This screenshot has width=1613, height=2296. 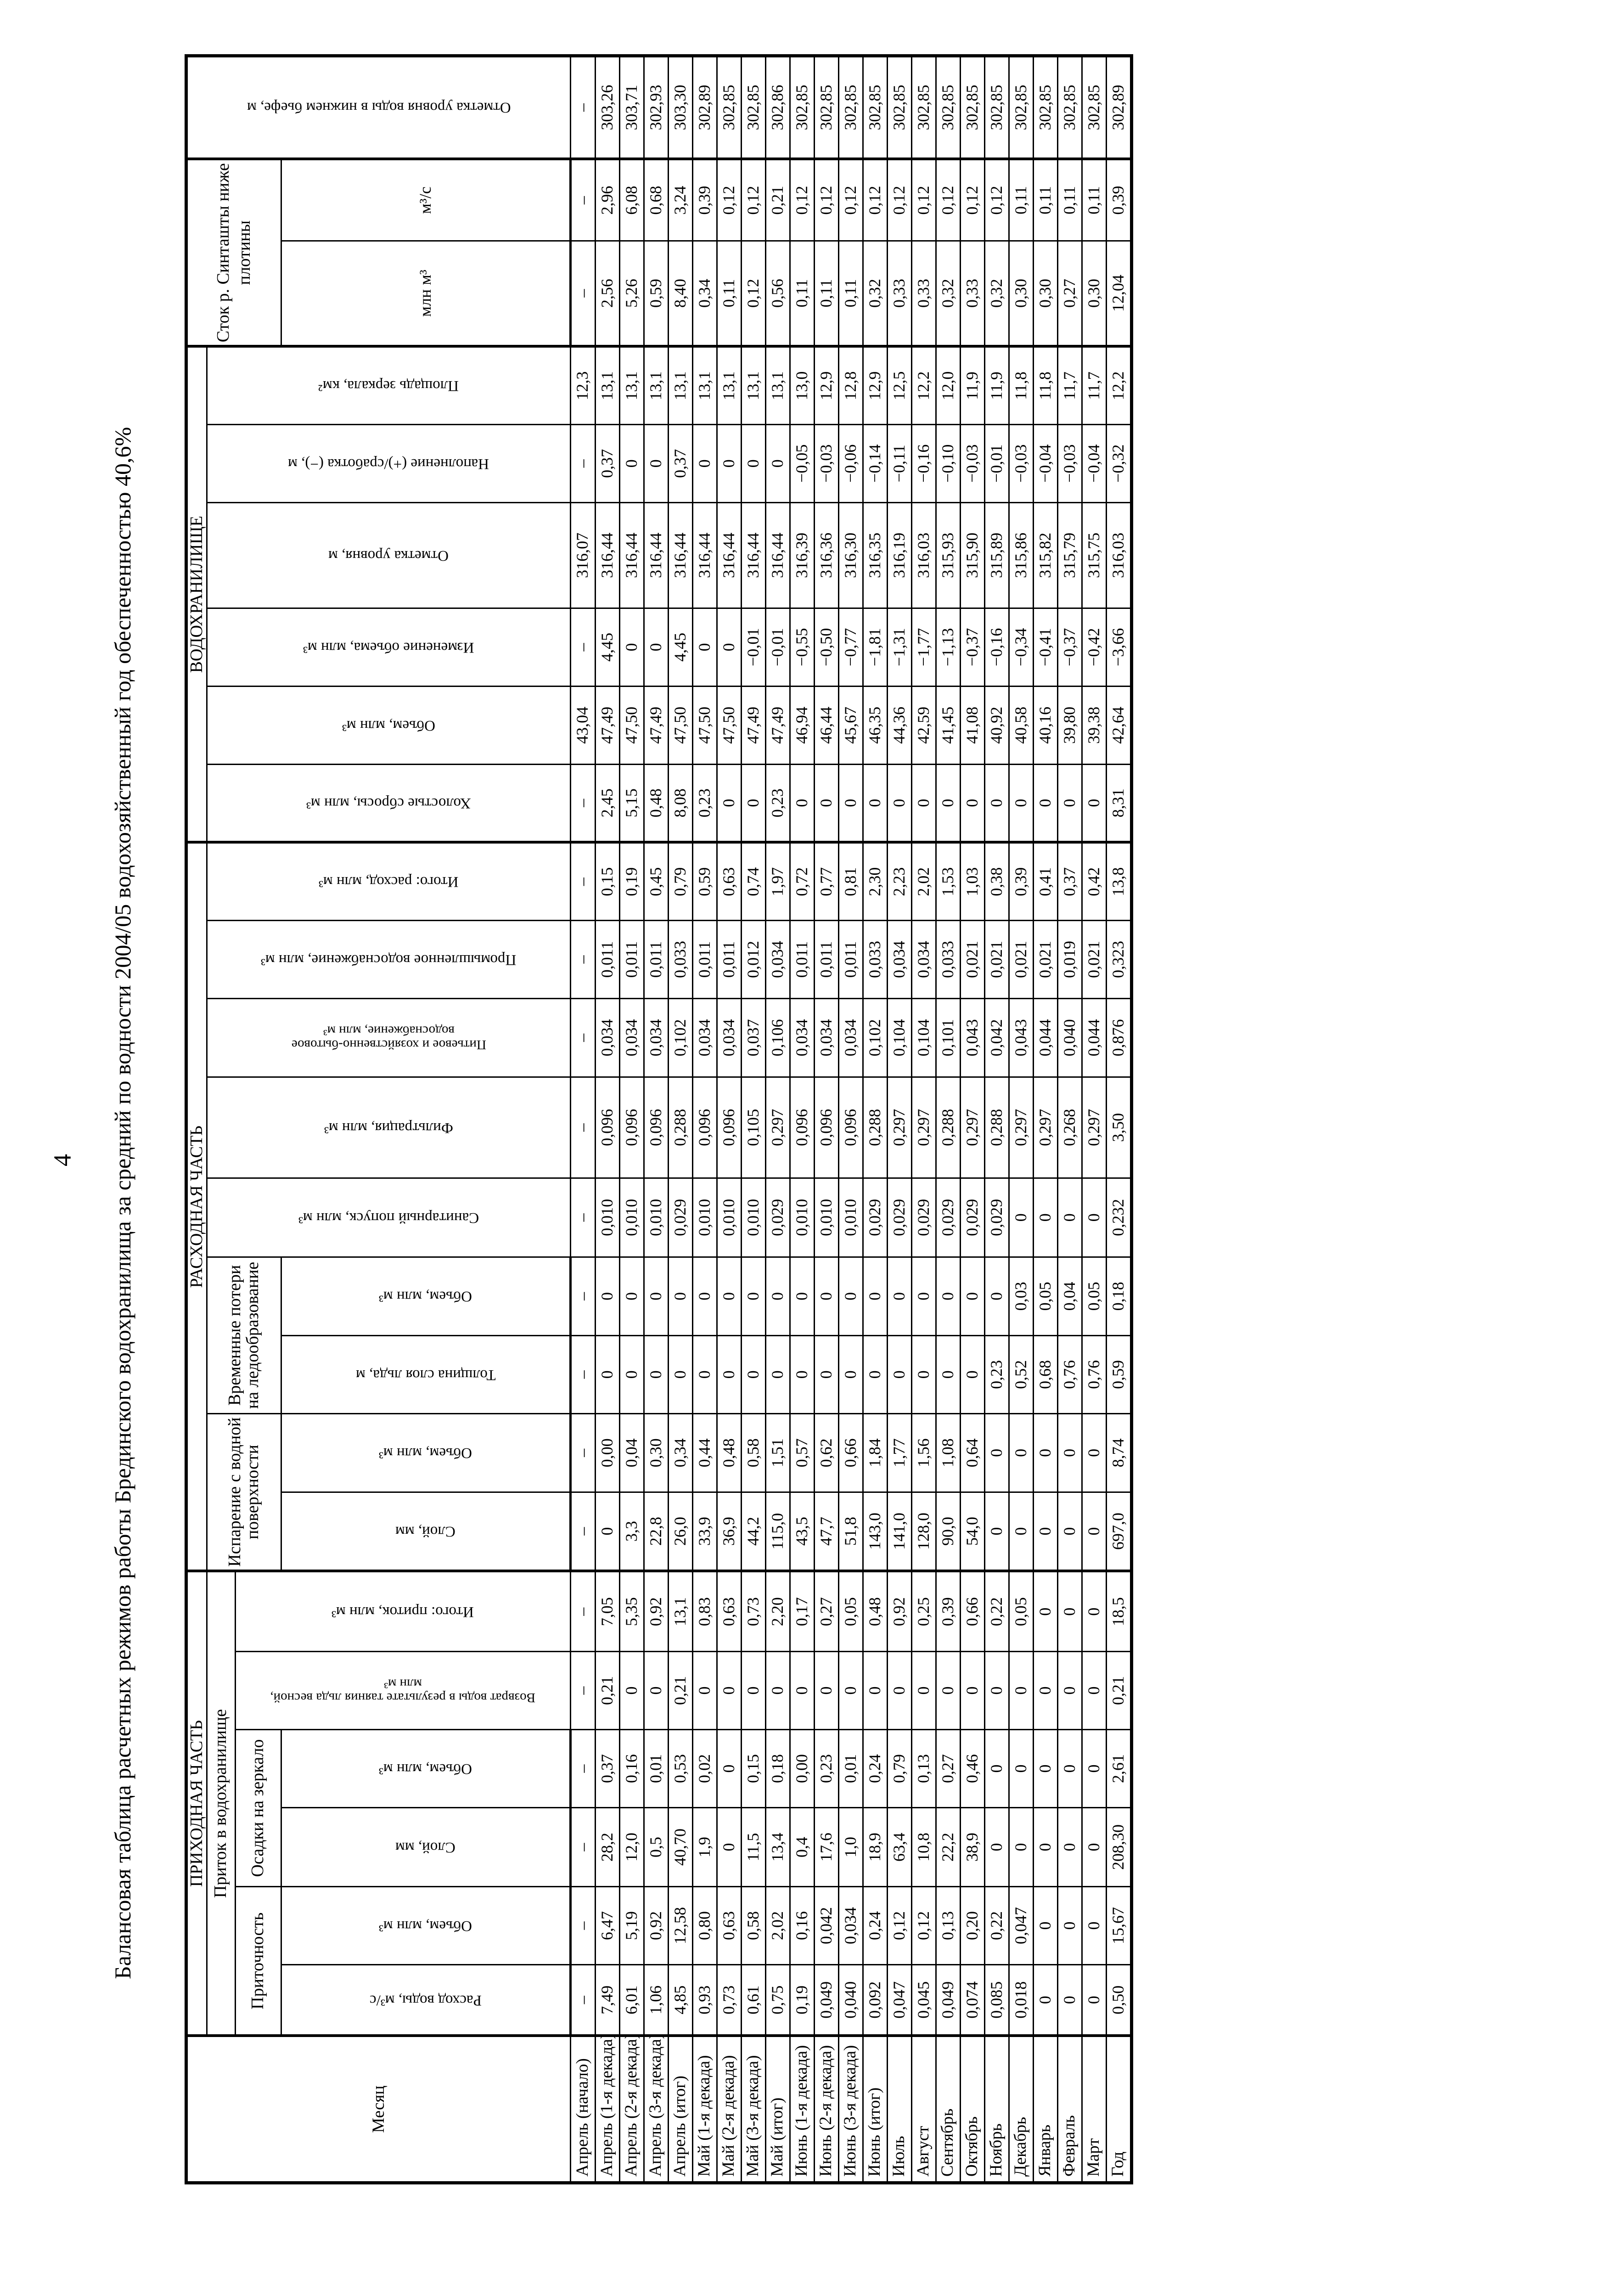 I want to click on data-cell: 40,70, so click(x=680, y=1847).